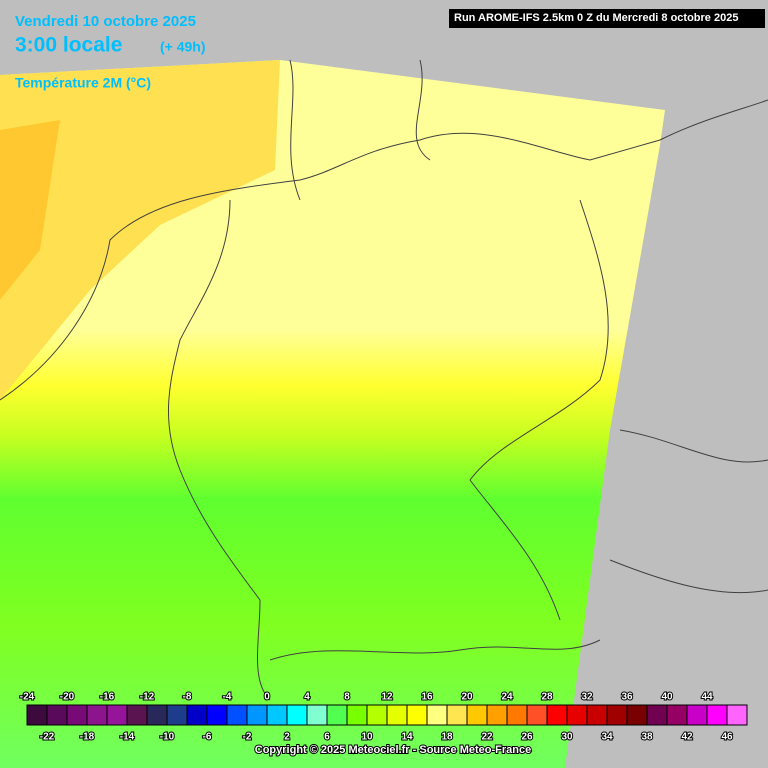 This screenshot has height=768, width=768. I want to click on legend-label: 18, so click(447, 737).